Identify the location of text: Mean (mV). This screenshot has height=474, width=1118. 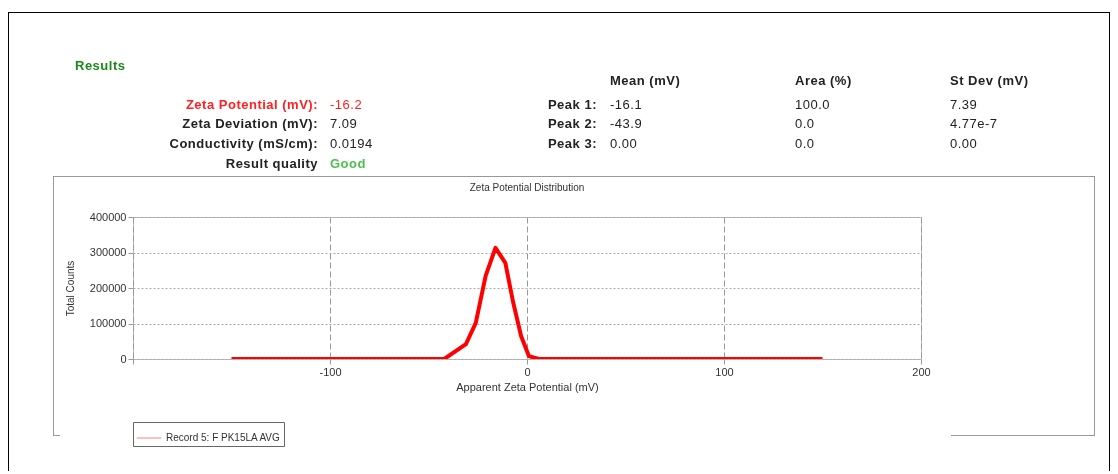
(645, 80).